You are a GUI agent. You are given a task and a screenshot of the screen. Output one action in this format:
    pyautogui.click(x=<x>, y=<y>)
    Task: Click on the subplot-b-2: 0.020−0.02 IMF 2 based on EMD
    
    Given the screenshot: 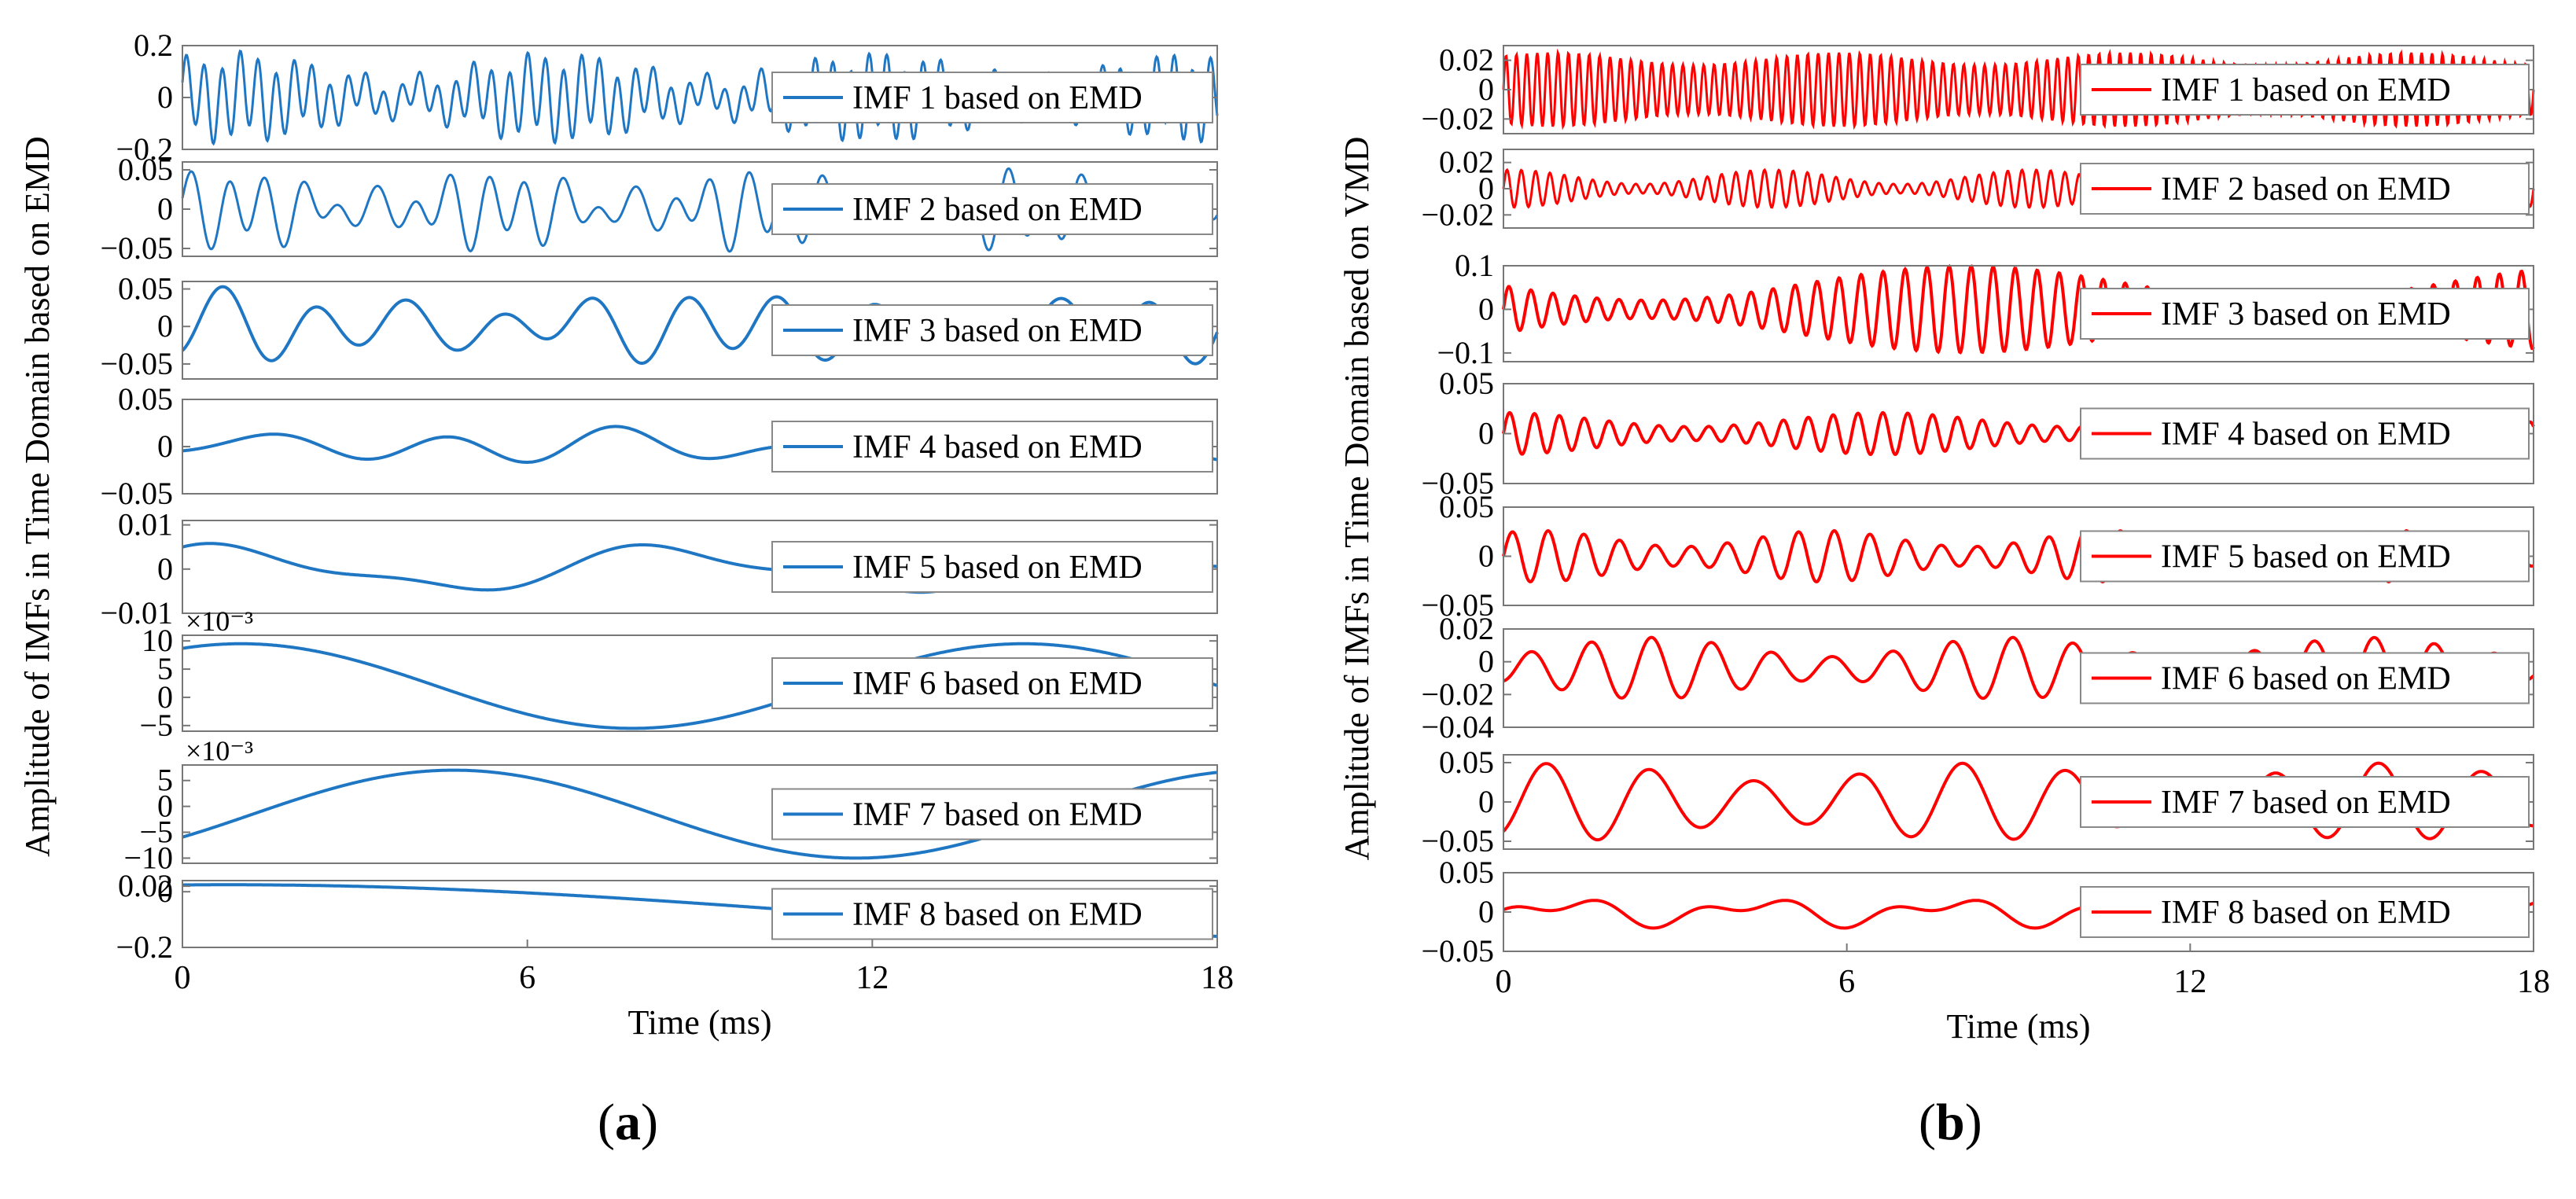 What is the action you would take?
    pyautogui.click(x=1978, y=188)
    